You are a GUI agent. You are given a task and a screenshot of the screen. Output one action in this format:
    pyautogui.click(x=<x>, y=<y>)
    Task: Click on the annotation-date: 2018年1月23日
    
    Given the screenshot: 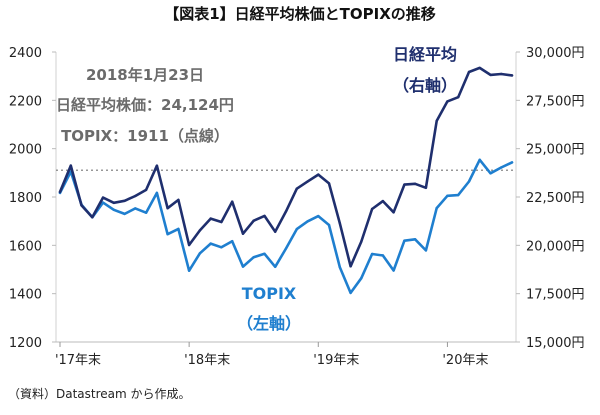 What is the action you would take?
    pyautogui.click(x=145, y=75)
    